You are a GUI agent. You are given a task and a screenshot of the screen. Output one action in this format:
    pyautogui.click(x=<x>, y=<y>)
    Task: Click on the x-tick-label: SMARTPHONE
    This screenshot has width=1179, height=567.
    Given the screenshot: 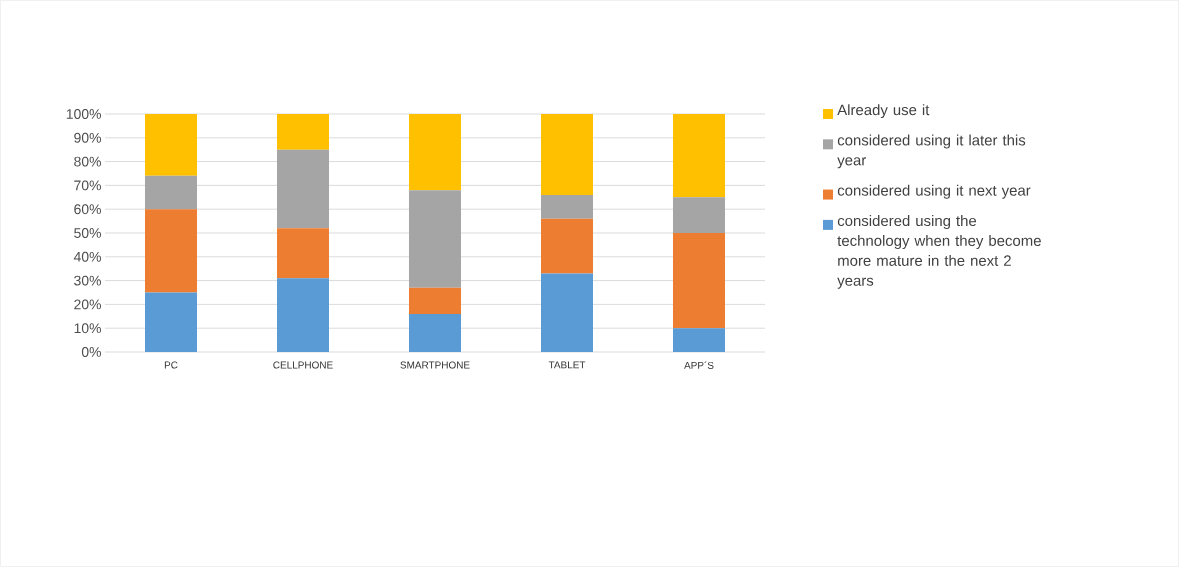 What is the action you would take?
    pyautogui.click(x=435, y=365)
    